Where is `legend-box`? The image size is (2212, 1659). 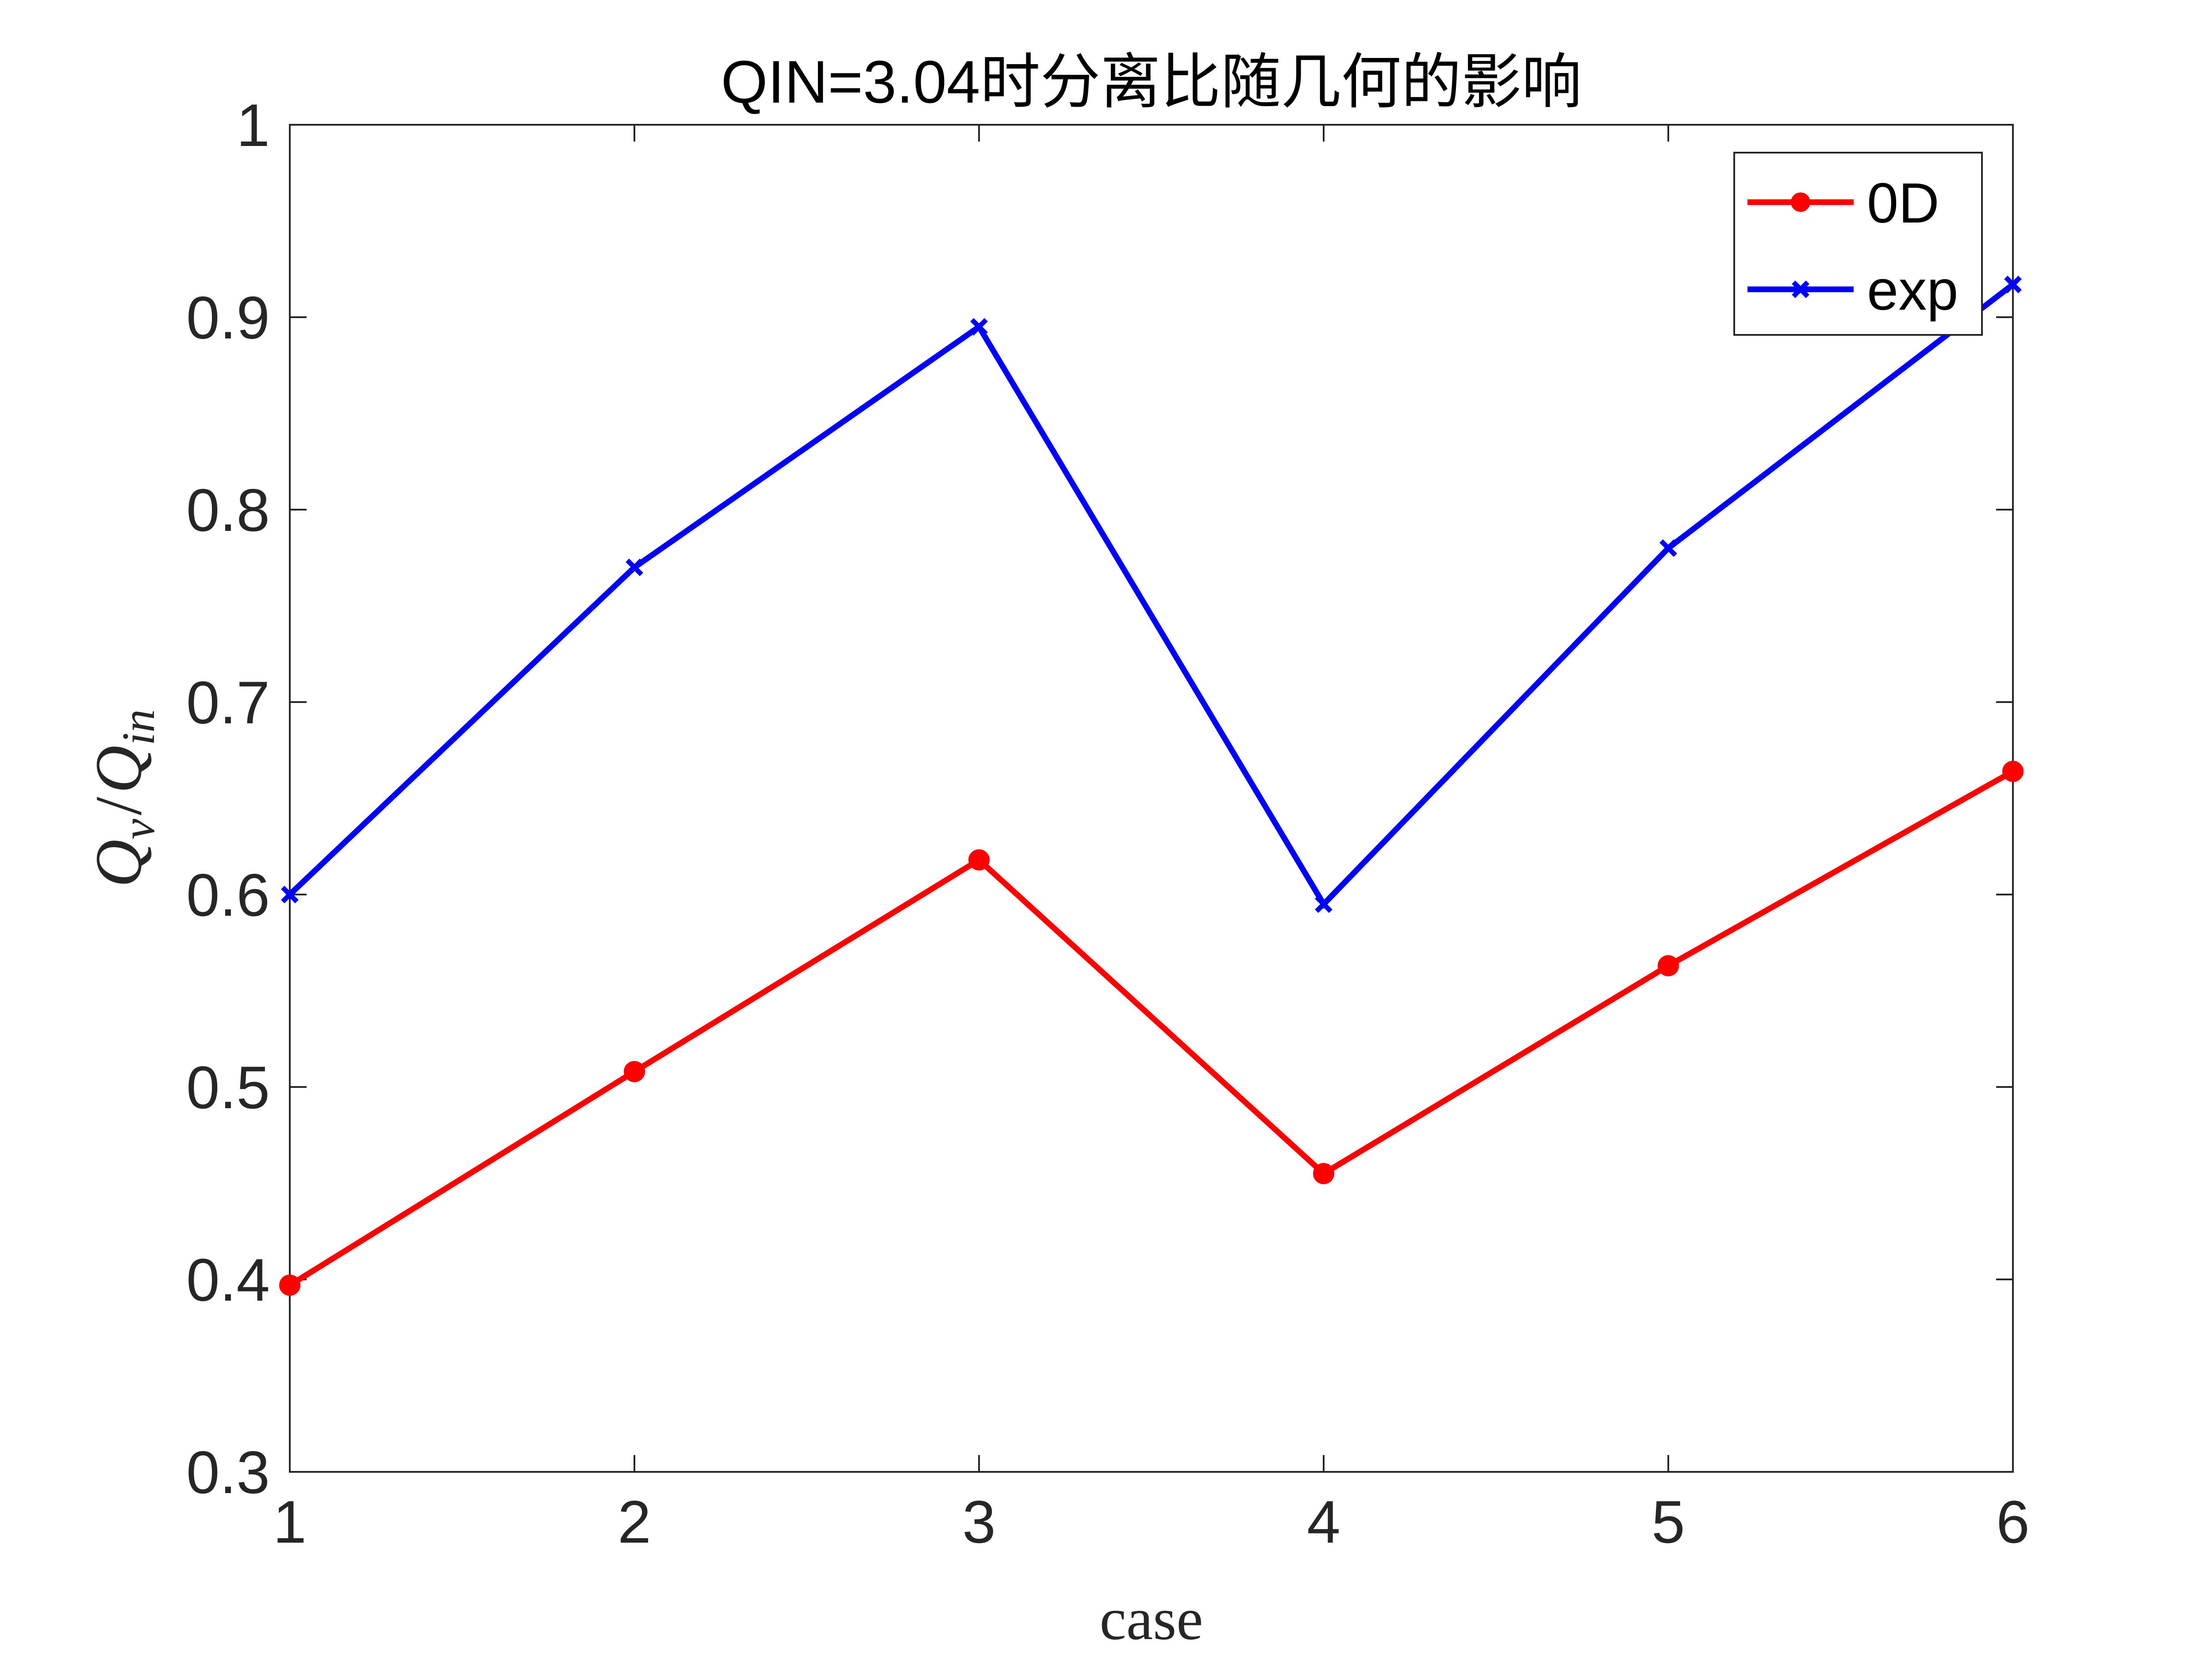
legend-box is located at coordinates (1858, 244).